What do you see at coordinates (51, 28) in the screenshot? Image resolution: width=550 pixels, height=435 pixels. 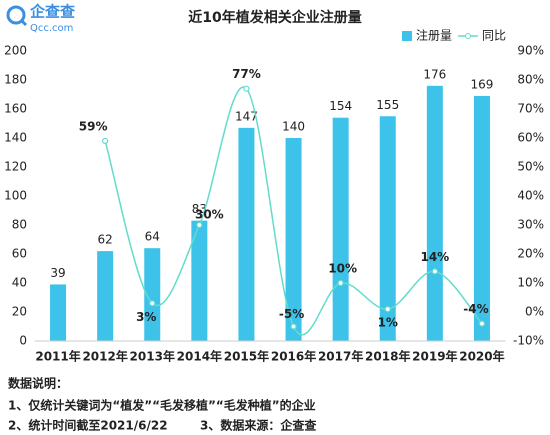 I see `logo-site: Qcc.com` at bounding box center [51, 28].